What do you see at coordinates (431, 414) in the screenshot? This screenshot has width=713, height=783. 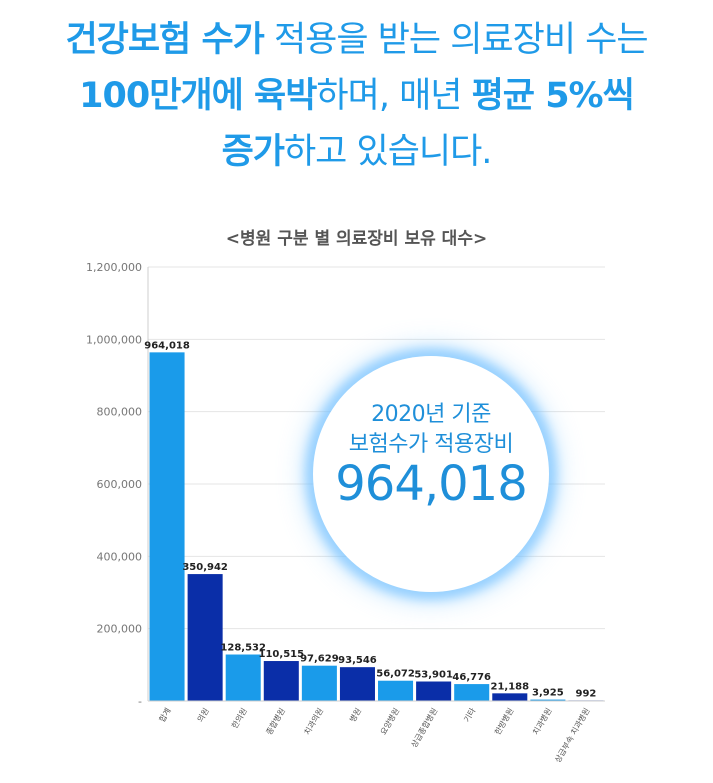 I see `badge-caption-year: 2020년 기준` at bounding box center [431, 414].